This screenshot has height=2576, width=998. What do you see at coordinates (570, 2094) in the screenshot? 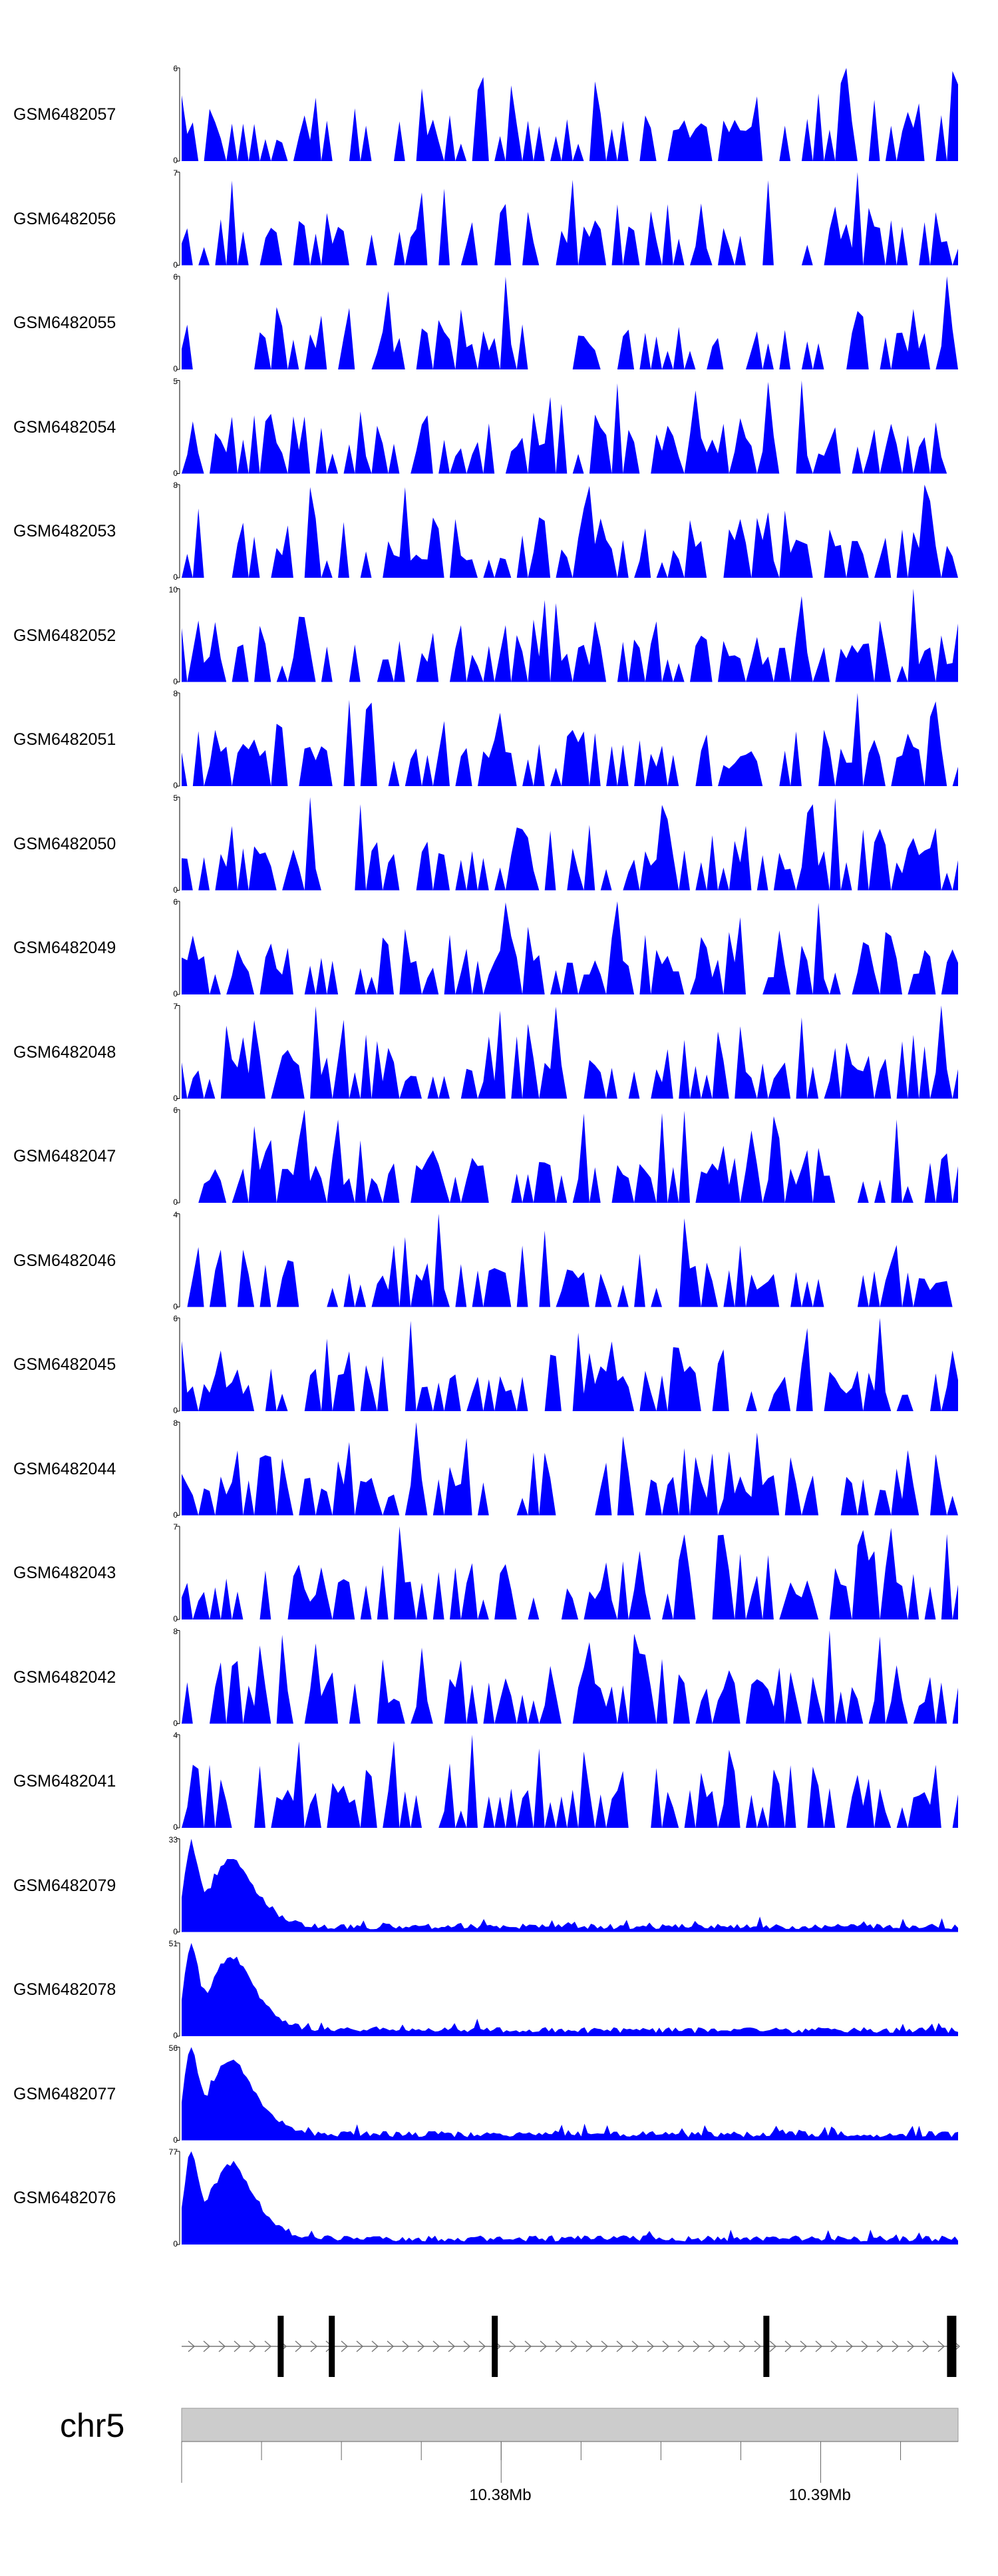
I see `signal-area-GSM6482077` at bounding box center [570, 2094].